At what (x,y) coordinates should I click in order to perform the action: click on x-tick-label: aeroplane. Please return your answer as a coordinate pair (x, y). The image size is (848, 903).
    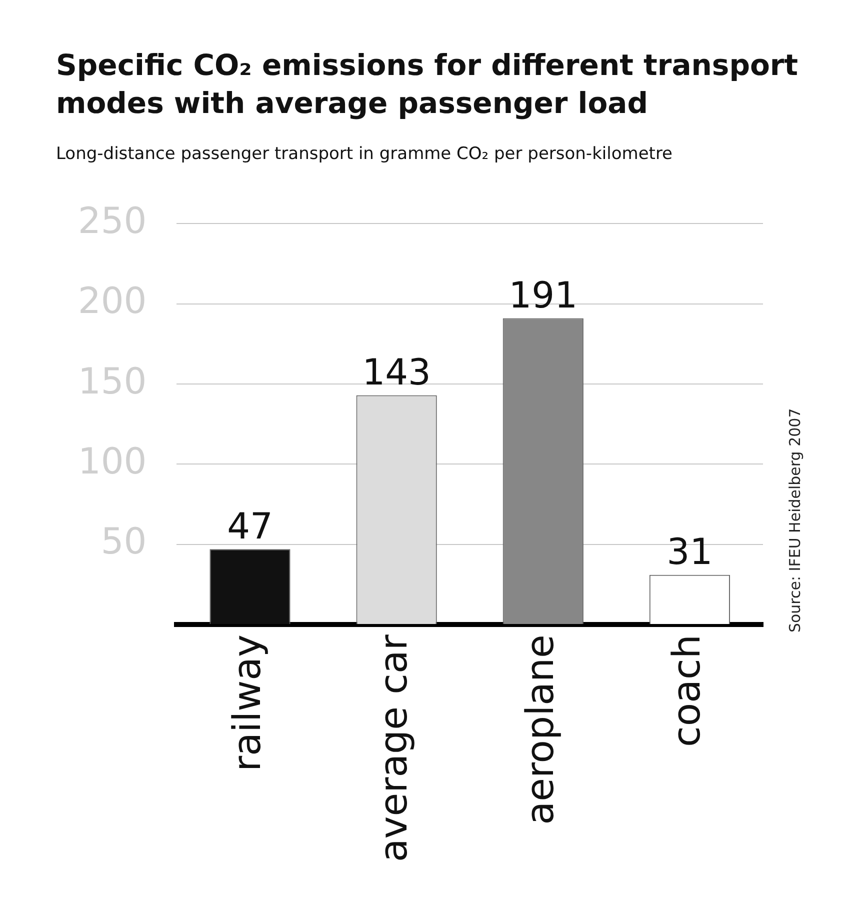
    Looking at the image, I should click on (540, 729).